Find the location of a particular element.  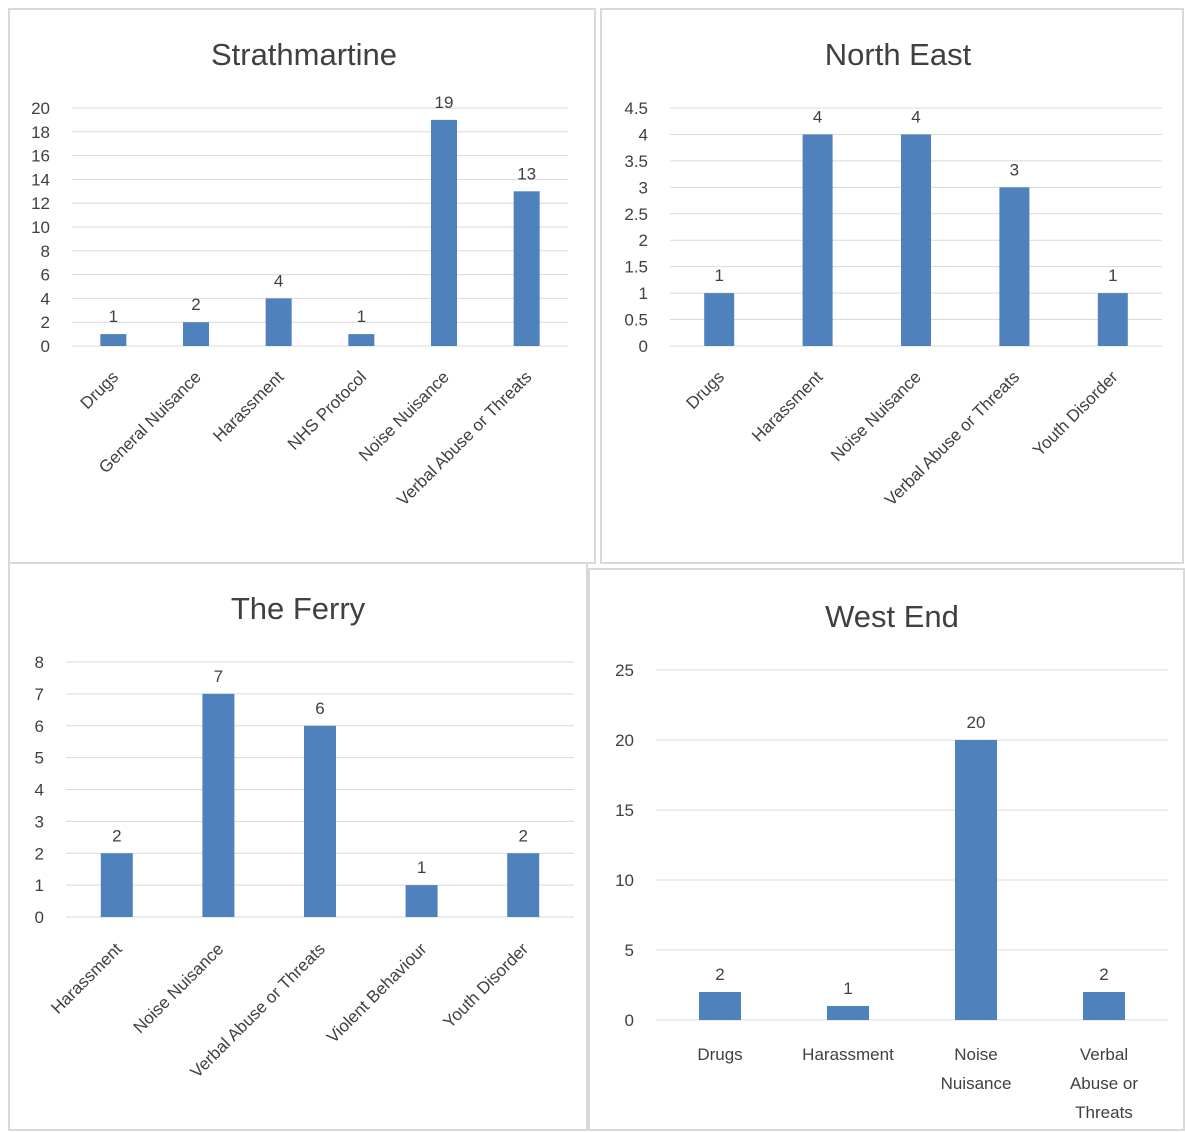

category-label: Violent Behaviour is located at coordinates (377, 993).